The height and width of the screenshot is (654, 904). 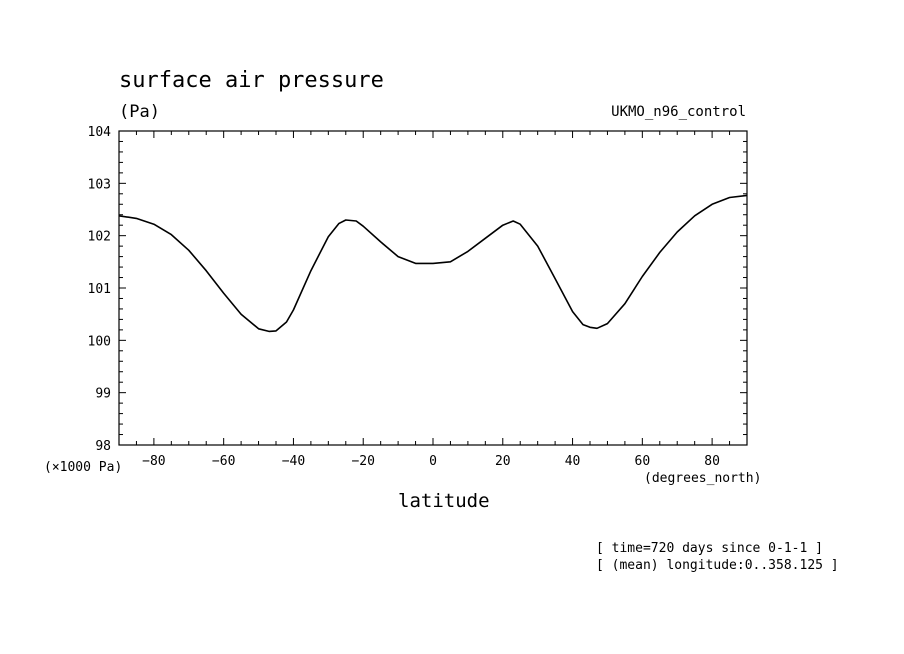 What do you see at coordinates (573, 461) in the screenshot?
I see `x-tick-label: 40` at bounding box center [573, 461].